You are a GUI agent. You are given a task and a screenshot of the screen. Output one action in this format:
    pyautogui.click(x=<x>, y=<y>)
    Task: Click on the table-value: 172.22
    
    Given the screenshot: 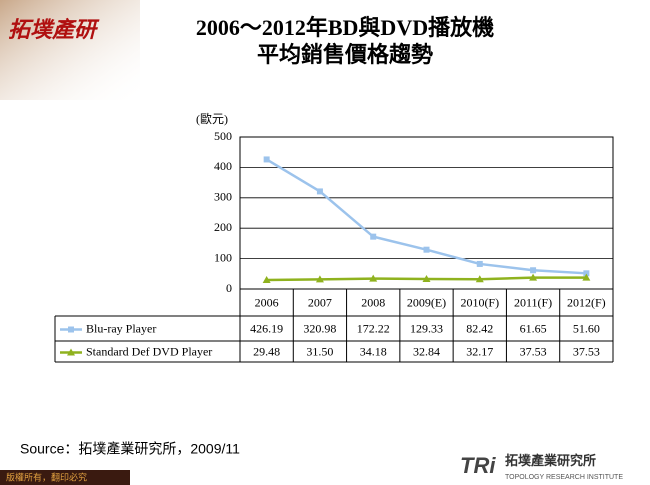 What is the action you would take?
    pyautogui.click(x=373, y=328)
    